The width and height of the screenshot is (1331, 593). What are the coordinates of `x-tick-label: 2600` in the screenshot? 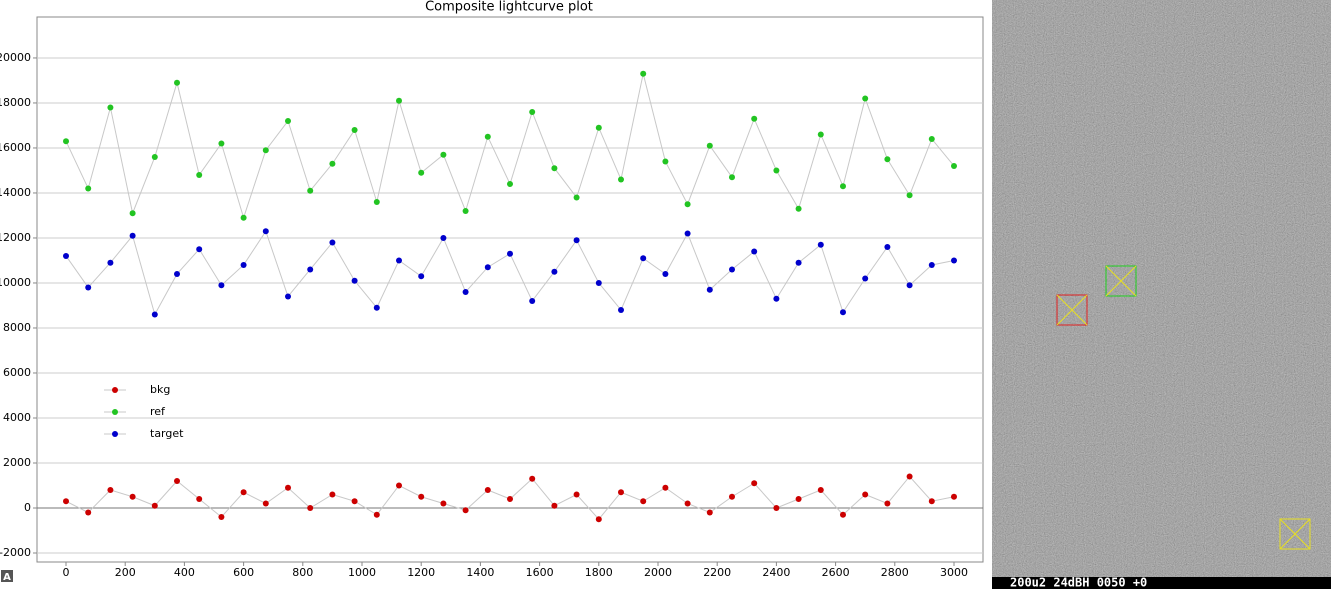 It's located at (836, 572).